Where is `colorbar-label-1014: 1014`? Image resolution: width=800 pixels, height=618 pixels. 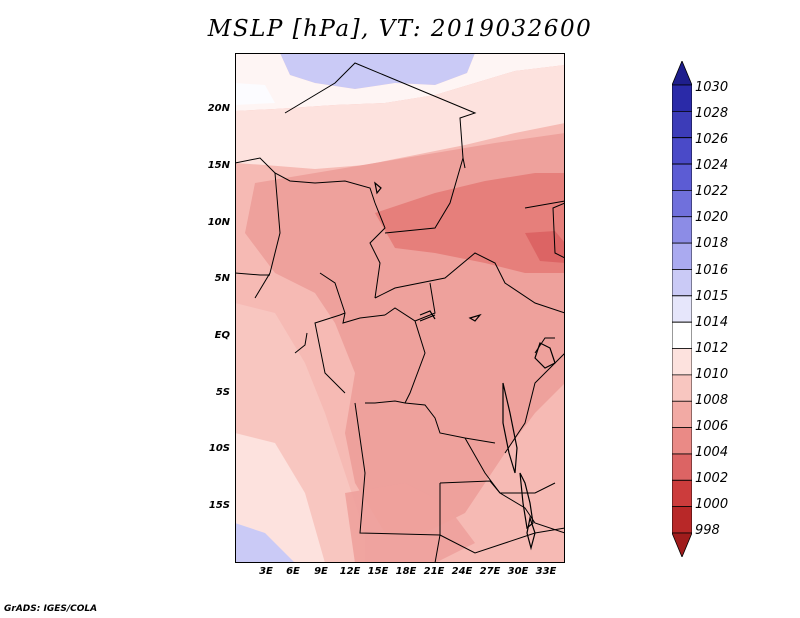 colorbar-label-1014: 1014 is located at coordinates (712, 322).